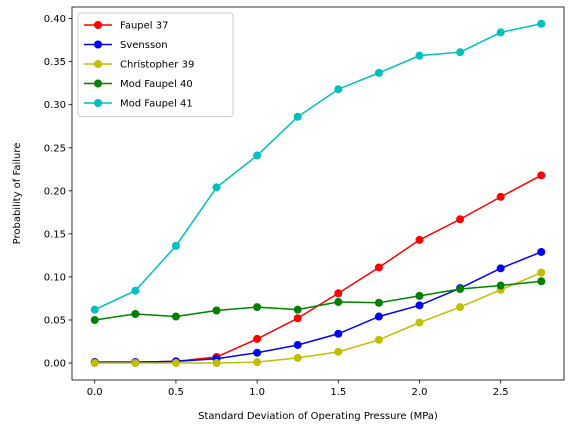 This screenshot has width=576, height=432. What do you see at coordinates (176, 392) in the screenshot?
I see `x-tick-label: 0.5` at bounding box center [176, 392].